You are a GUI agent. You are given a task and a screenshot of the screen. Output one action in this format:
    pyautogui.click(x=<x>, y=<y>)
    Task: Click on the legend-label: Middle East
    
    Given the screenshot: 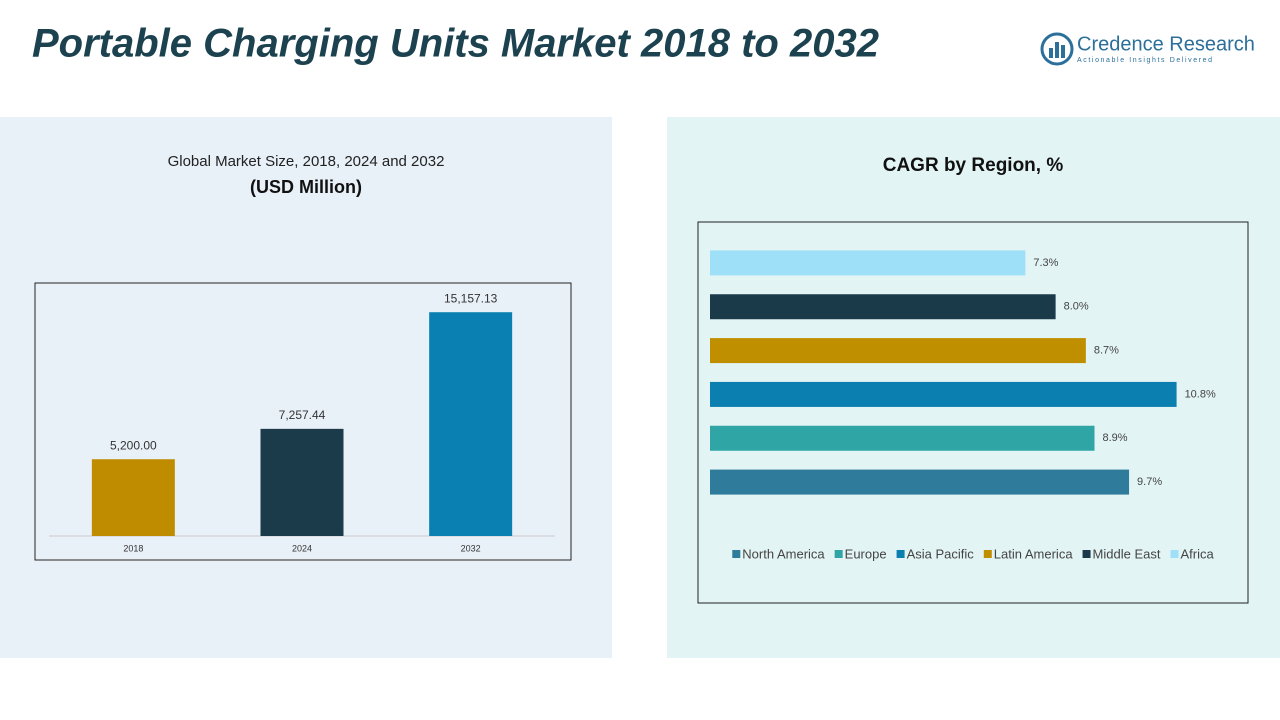 What is the action you would take?
    pyautogui.click(x=1127, y=553)
    